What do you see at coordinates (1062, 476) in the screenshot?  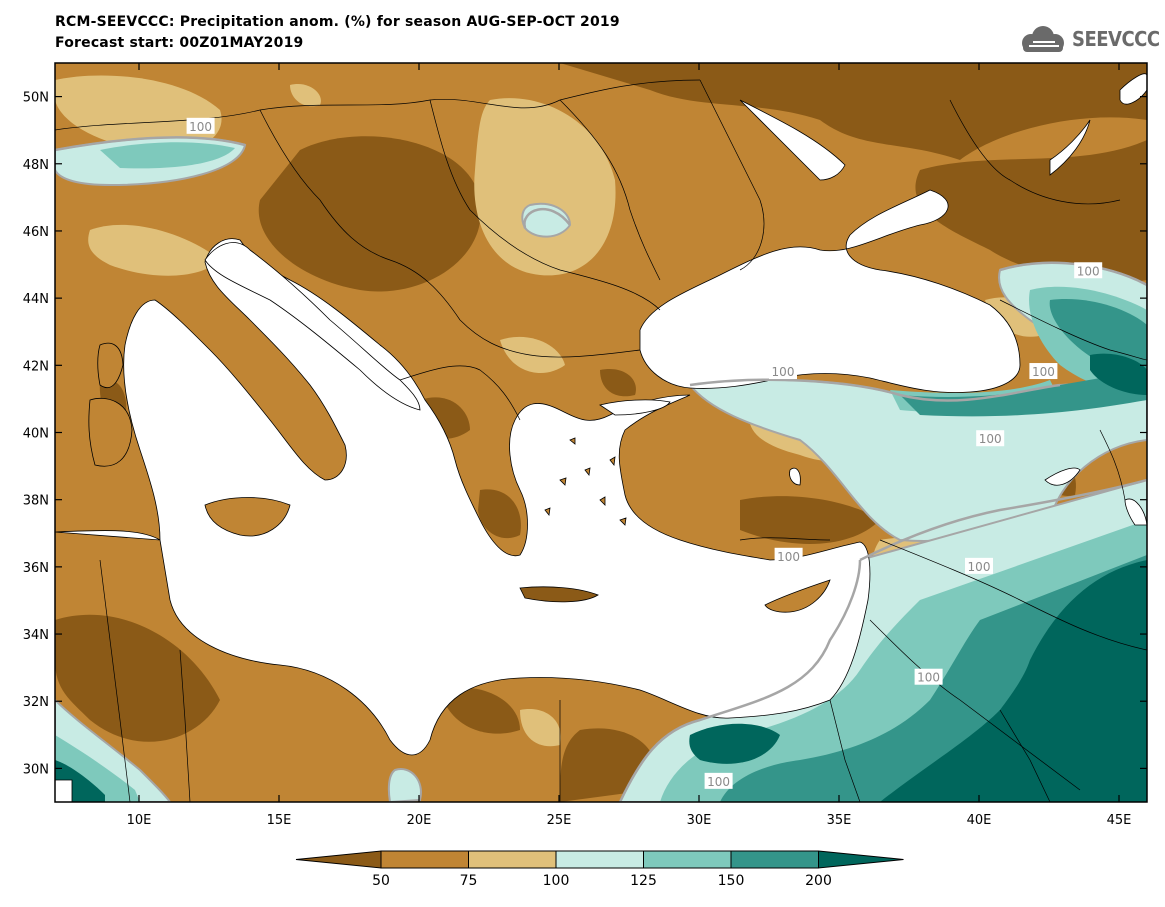 I see `lake-van` at bounding box center [1062, 476].